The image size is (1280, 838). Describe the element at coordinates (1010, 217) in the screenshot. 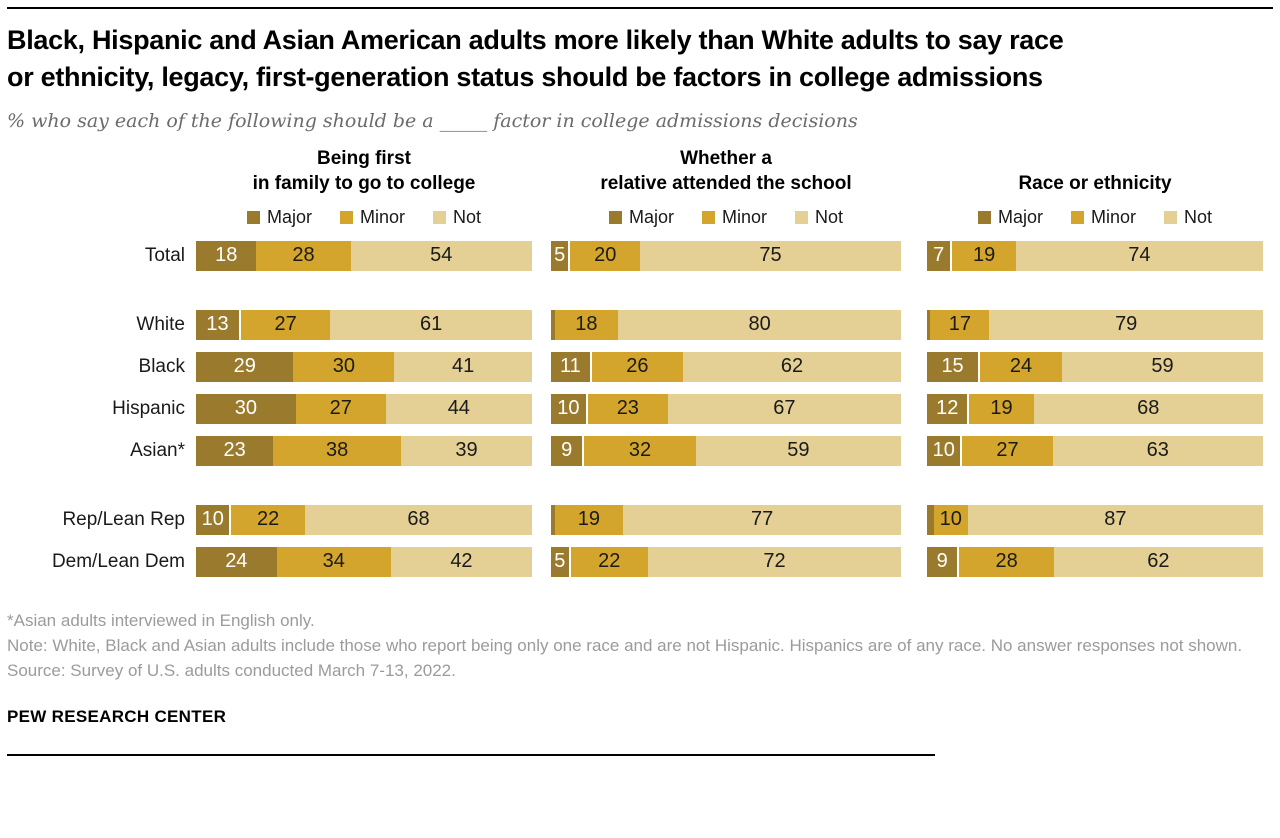

I see `legend-item-major: Major` at that location.